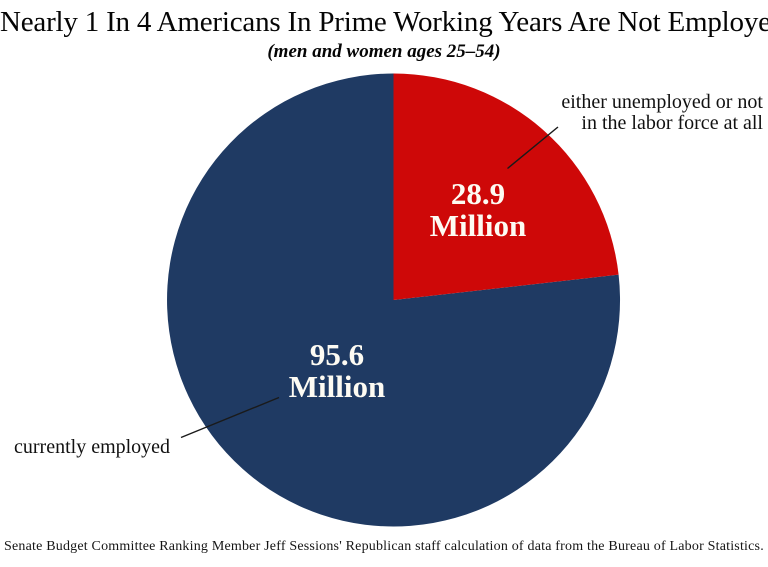 The width and height of the screenshot is (768, 567). I want to click on not-employed-annotation-line1: either unemployed or not, so click(662, 102).